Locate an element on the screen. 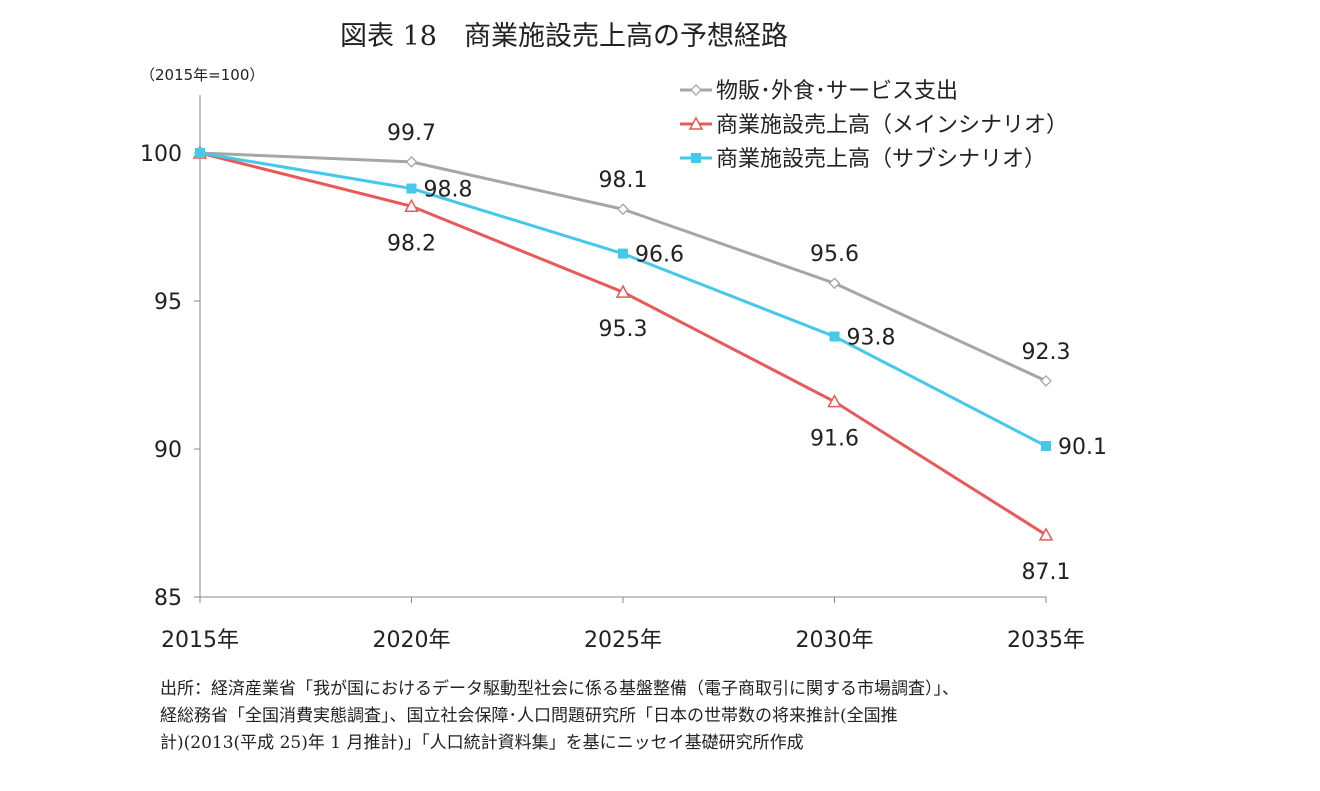  x-tick-label: 2020年 is located at coordinates (412, 640).